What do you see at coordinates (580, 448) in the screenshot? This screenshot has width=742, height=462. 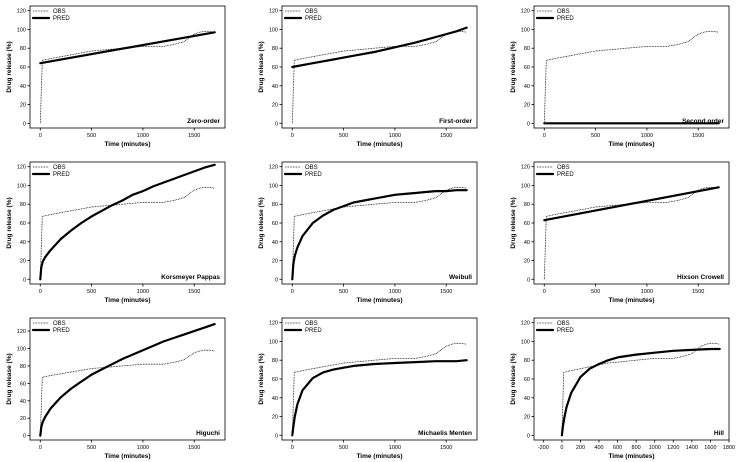 I see `x-tick-label: 200` at bounding box center [580, 448].